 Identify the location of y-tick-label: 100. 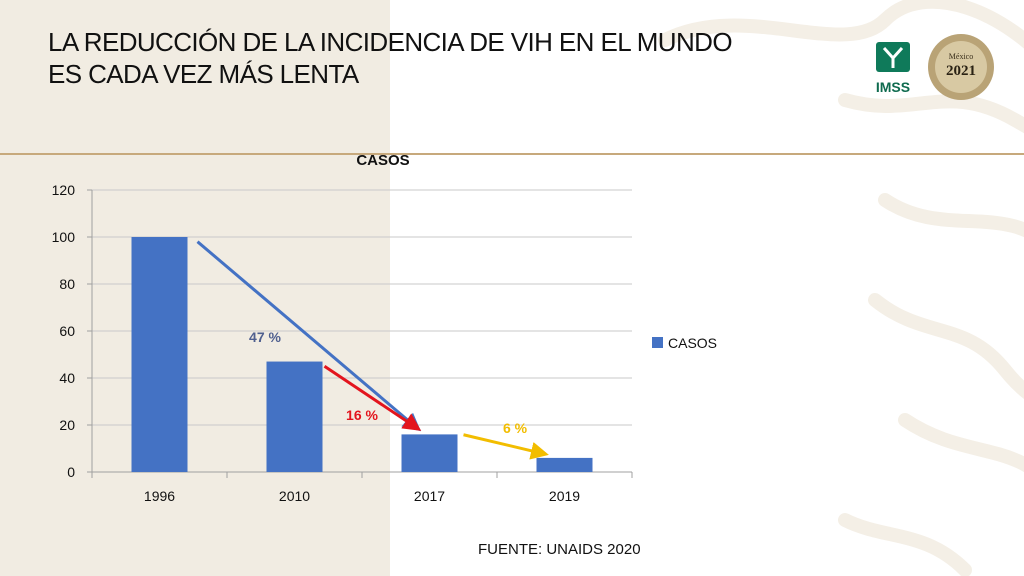
(64, 237).